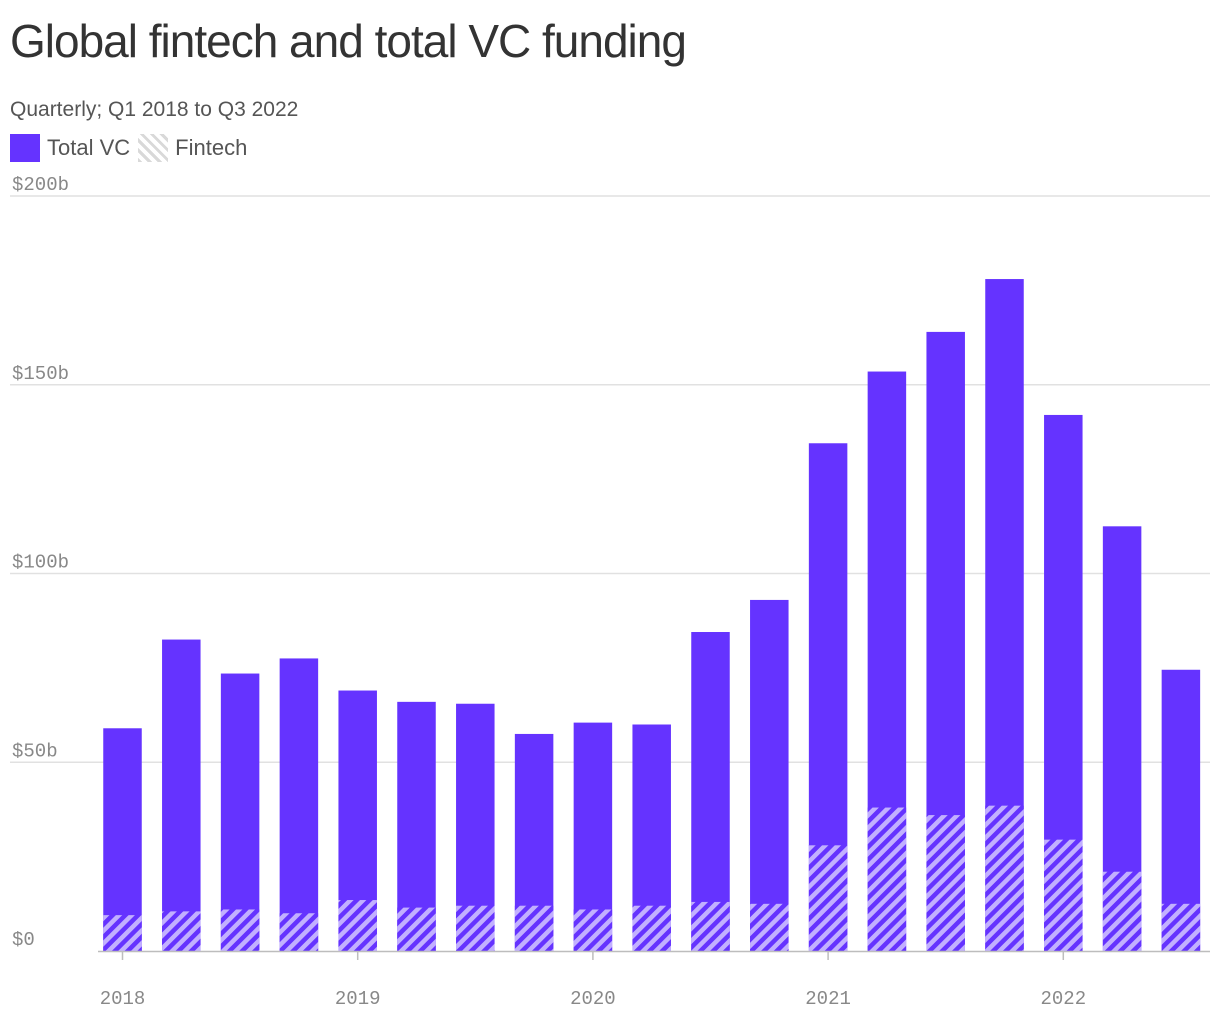 This screenshot has height=1020, width=1220. Describe the element at coordinates (123, 999) in the screenshot. I see `x-tick-label: 2018` at that location.